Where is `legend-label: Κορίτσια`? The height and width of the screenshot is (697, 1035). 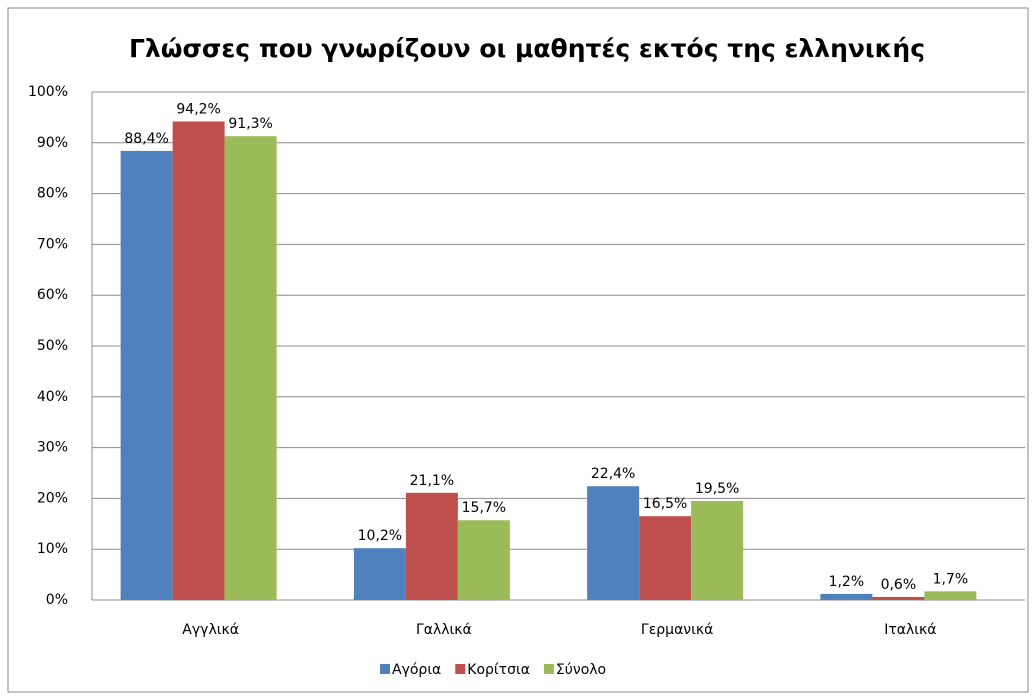 legend-label: Κορίτσια is located at coordinates (498, 670).